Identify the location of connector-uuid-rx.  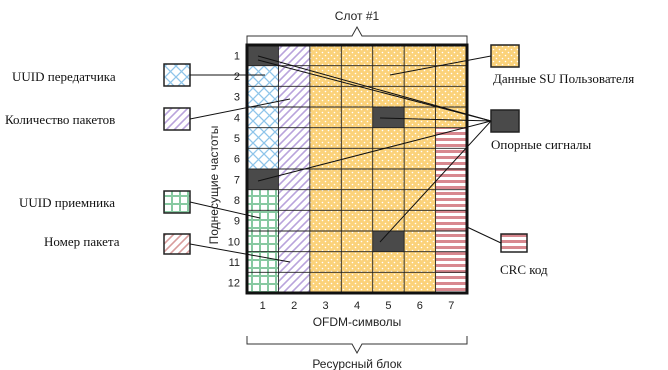
(225, 210).